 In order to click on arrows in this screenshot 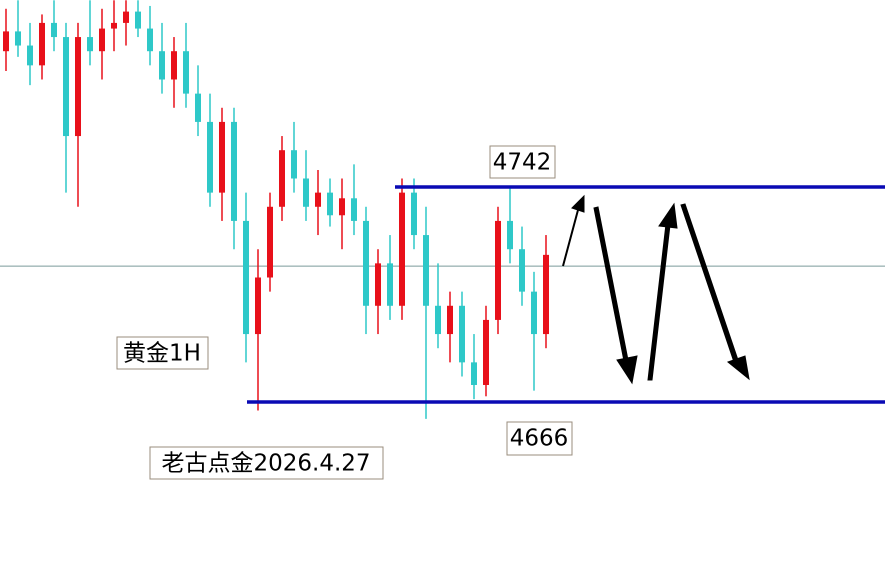, I will do `click(656, 289)`.